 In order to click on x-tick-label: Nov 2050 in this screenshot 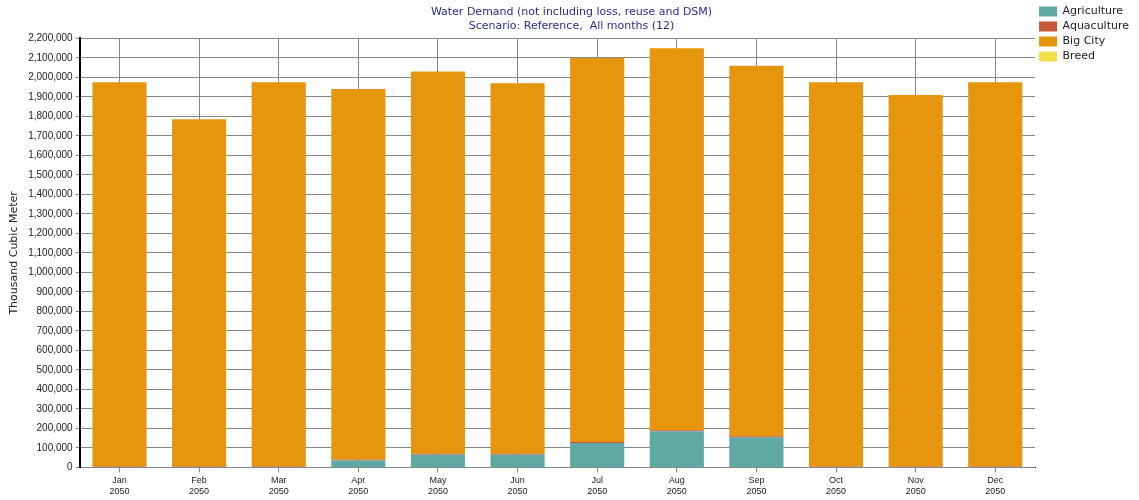, I will do `click(915, 486)`.